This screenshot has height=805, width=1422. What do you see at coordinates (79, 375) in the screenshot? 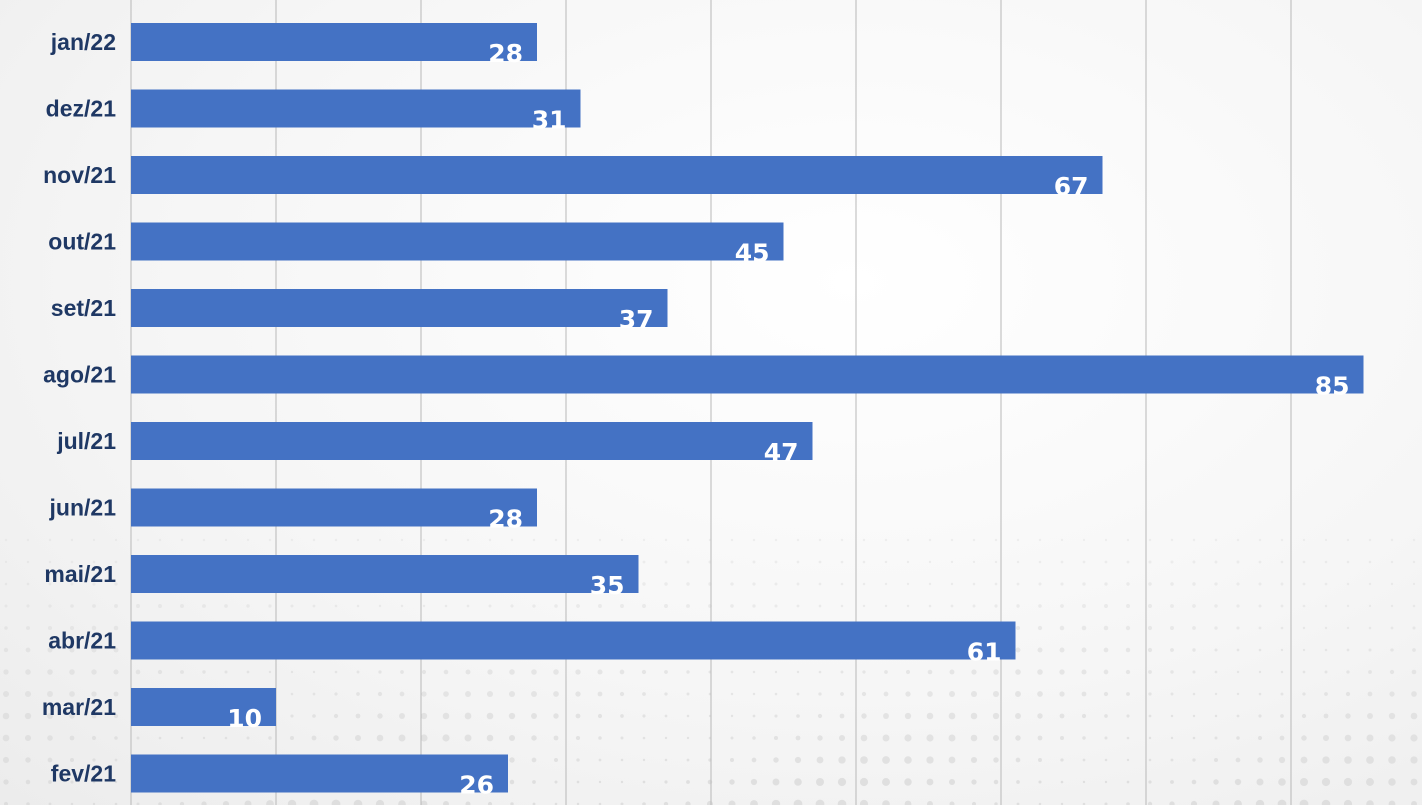
I see `category-label: ago/21` at bounding box center [79, 375].